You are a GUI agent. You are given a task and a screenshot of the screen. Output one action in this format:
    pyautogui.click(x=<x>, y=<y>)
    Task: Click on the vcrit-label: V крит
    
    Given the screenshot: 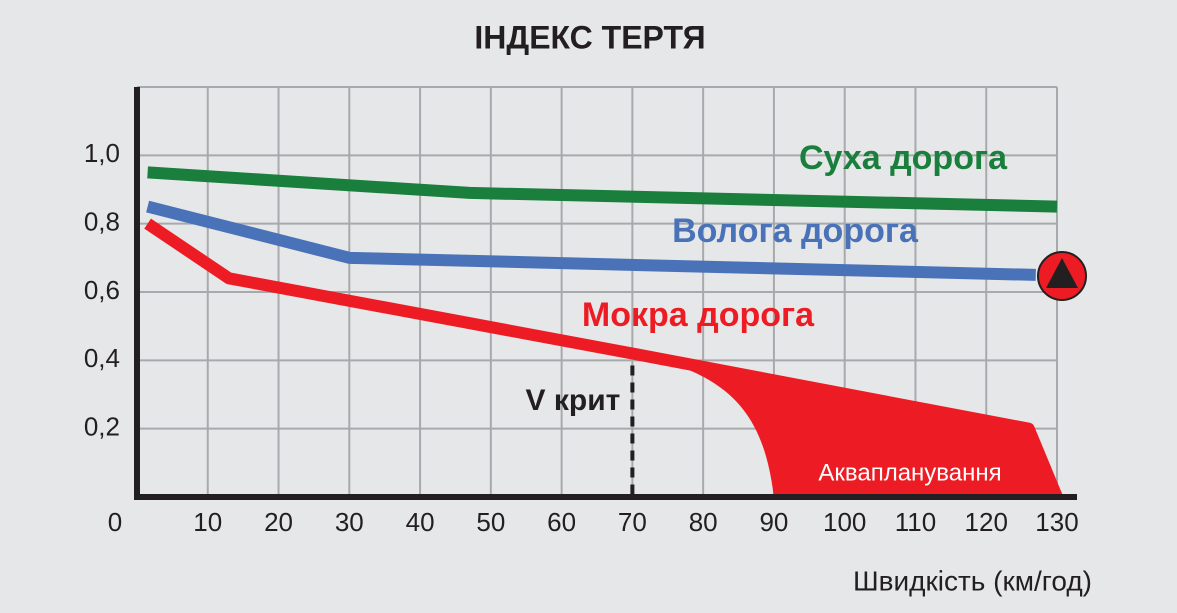 What is the action you would take?
    pyautogui.click(x=573, y=400)
    